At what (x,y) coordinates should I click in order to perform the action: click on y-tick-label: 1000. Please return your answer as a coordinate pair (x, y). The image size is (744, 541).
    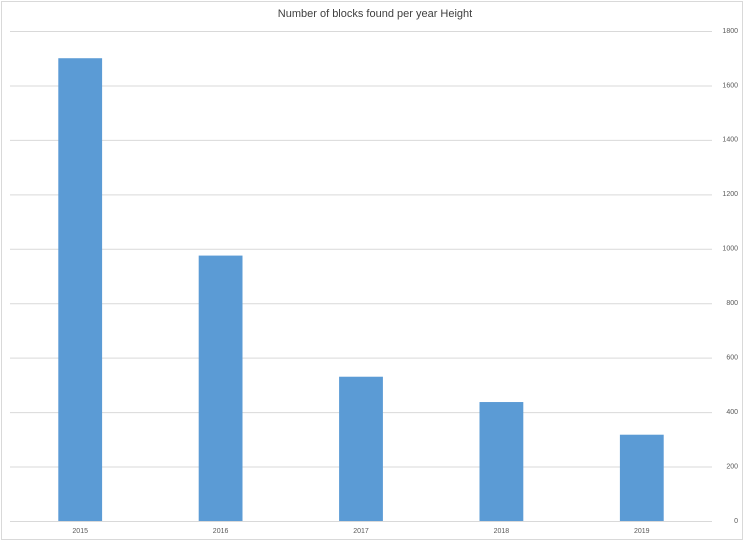
    Looking at the image, I should click on (730, 249).